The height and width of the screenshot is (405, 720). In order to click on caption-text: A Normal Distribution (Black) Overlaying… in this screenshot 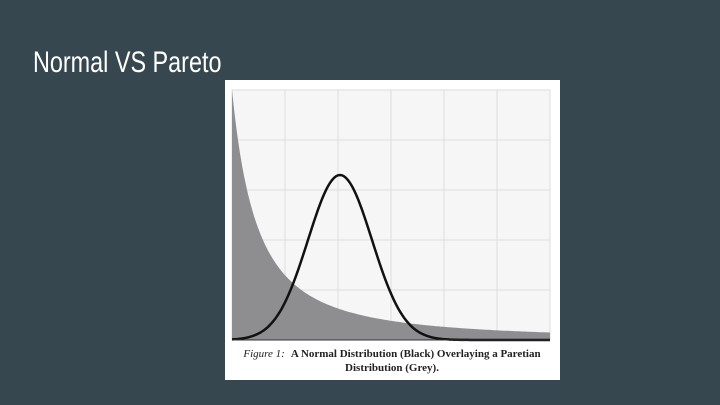, I will do `click(416, 354)`.